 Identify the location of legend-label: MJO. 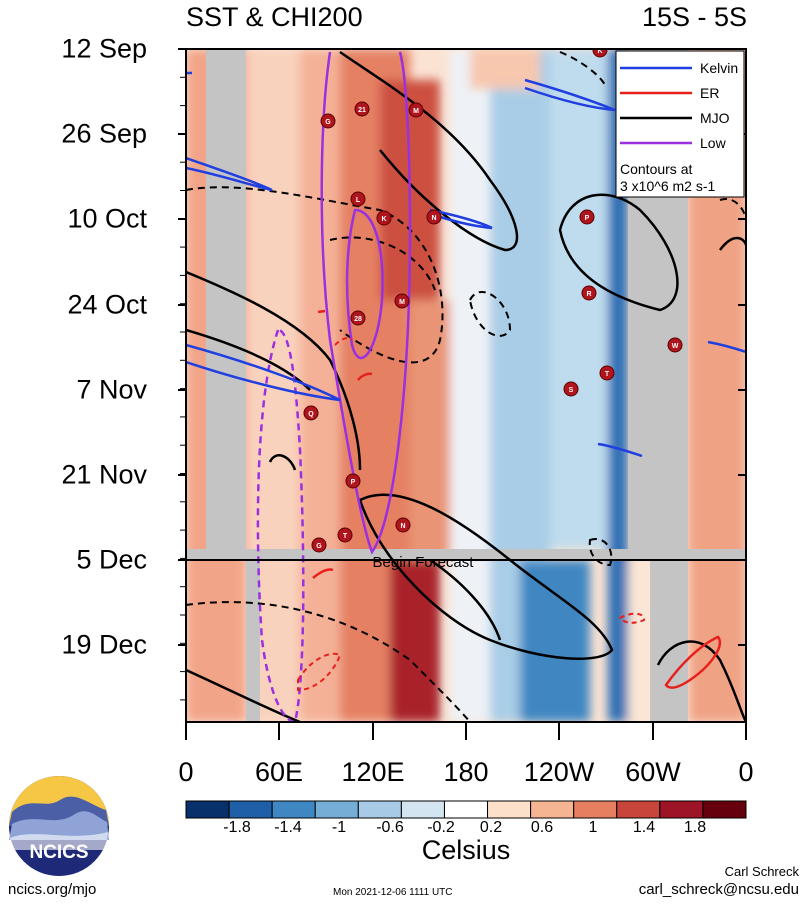
(715, 118).